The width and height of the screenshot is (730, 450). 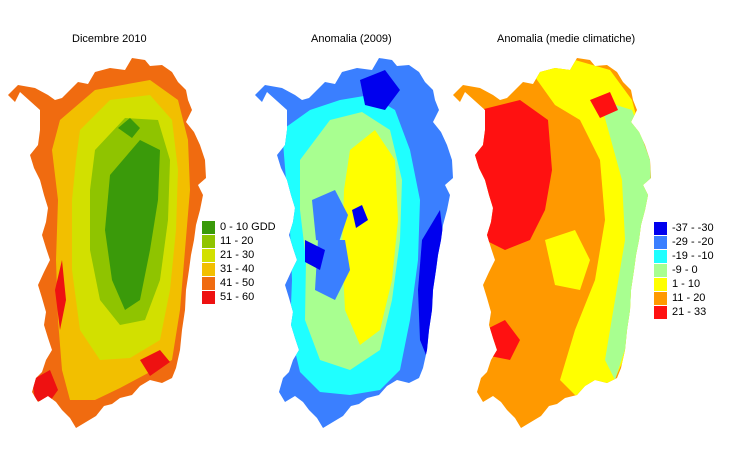 What do you see at coordinates (693, 228) in the screenshot?
I see `legend-label: -37 - -30` at bounding box center [693, 228].